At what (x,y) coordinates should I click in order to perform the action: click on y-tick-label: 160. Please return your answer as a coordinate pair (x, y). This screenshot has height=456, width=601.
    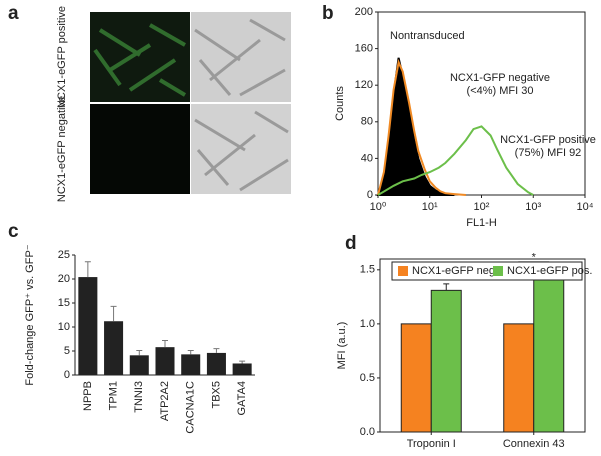
    Looking at the image, I should click on (364, 49).